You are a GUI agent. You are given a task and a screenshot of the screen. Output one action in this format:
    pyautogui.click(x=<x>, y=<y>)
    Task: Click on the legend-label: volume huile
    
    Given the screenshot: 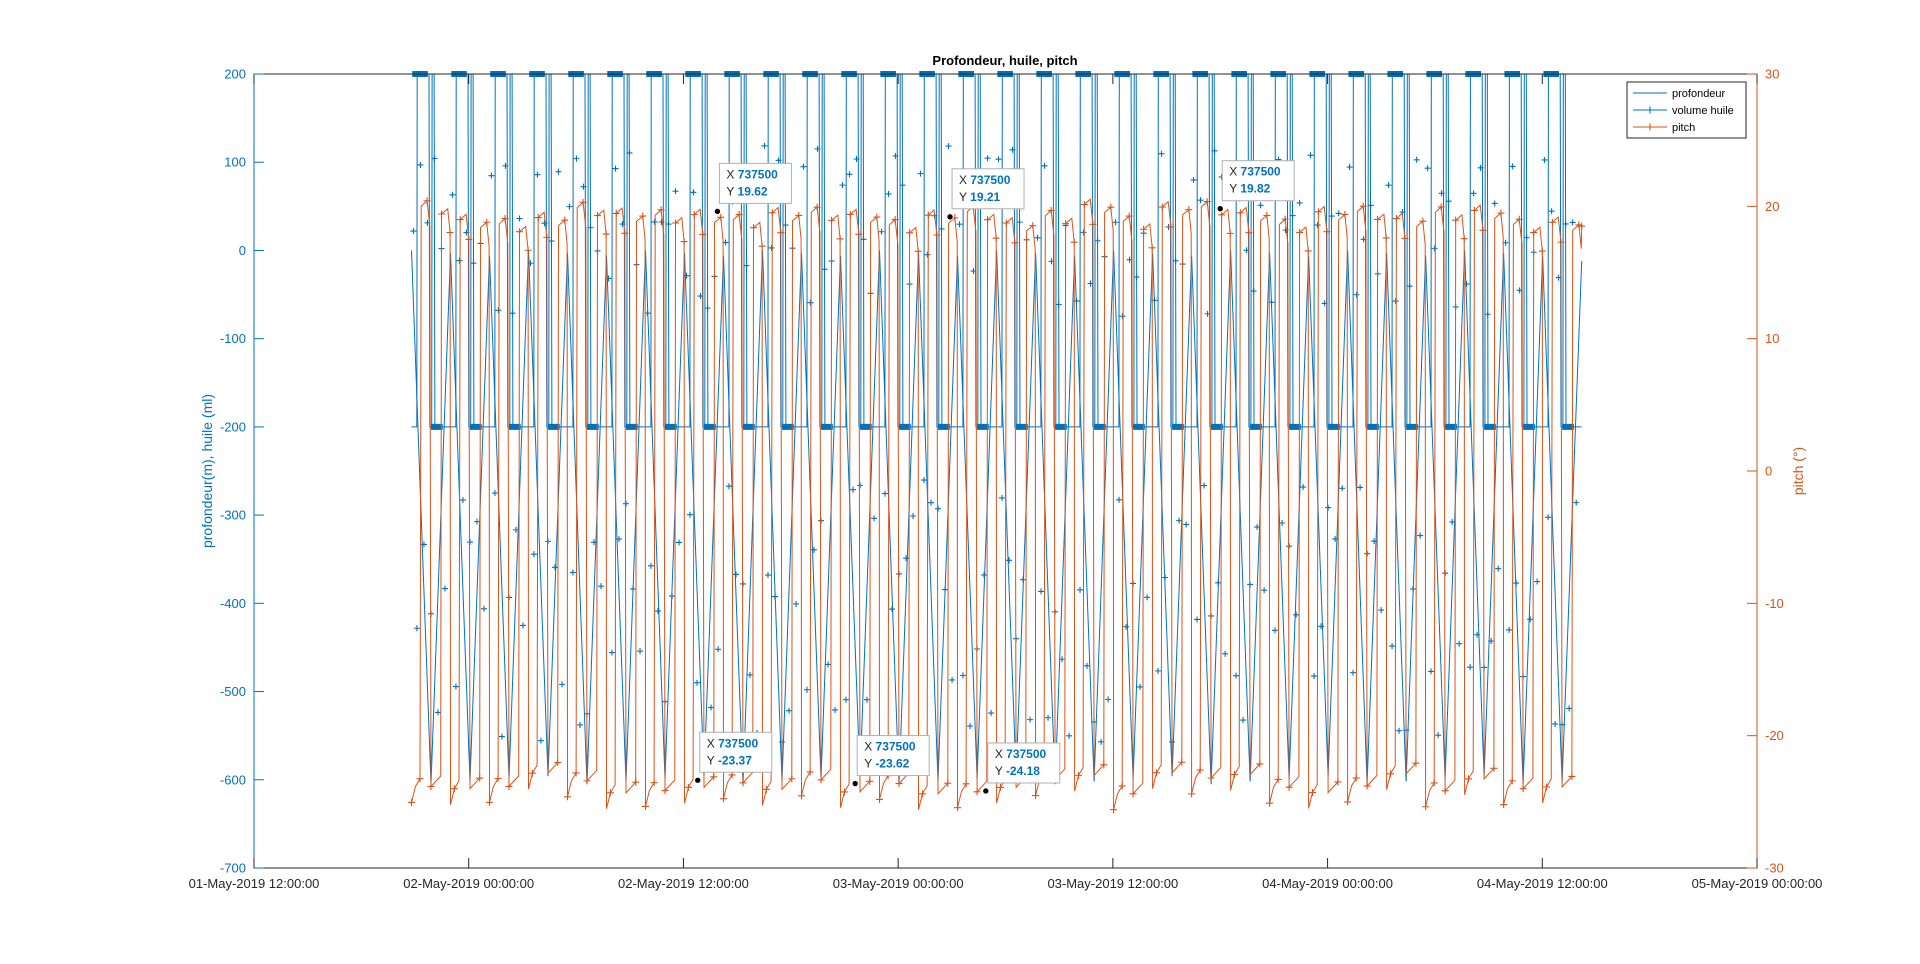 What is the action you would take?
    pyautogui.click(x=1703, y=111)
    